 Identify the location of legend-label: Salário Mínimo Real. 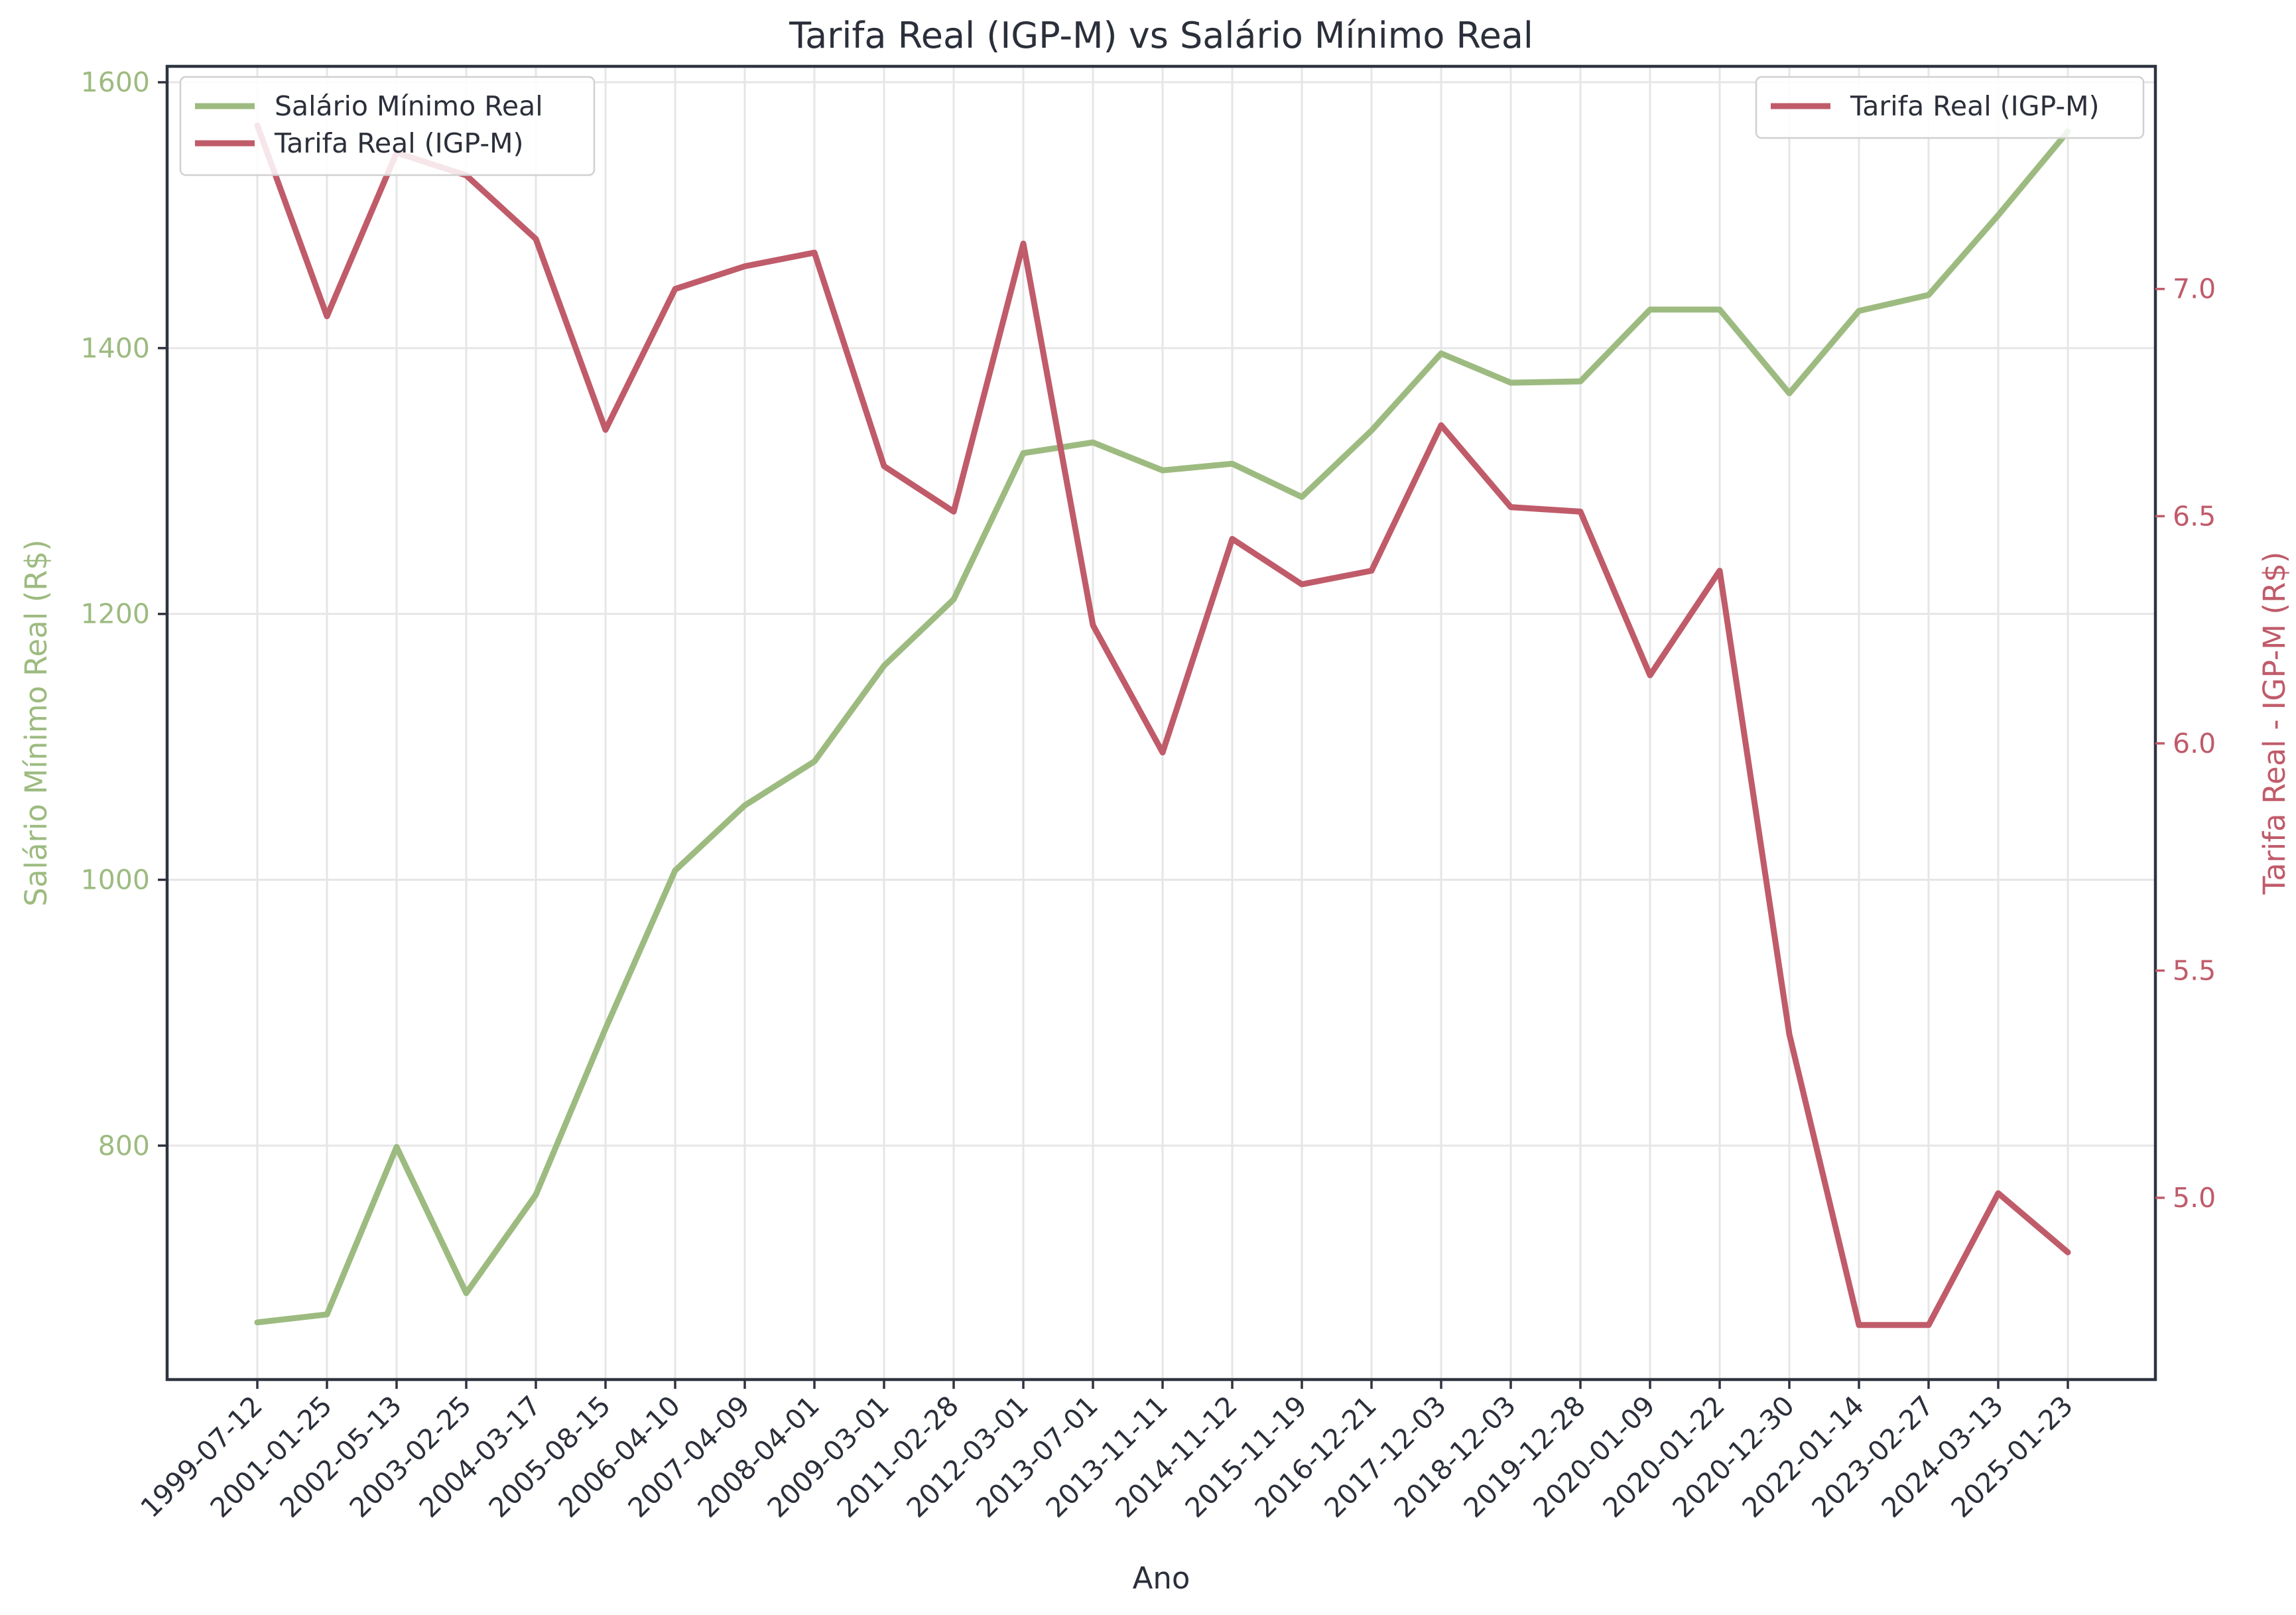
(409, 106).